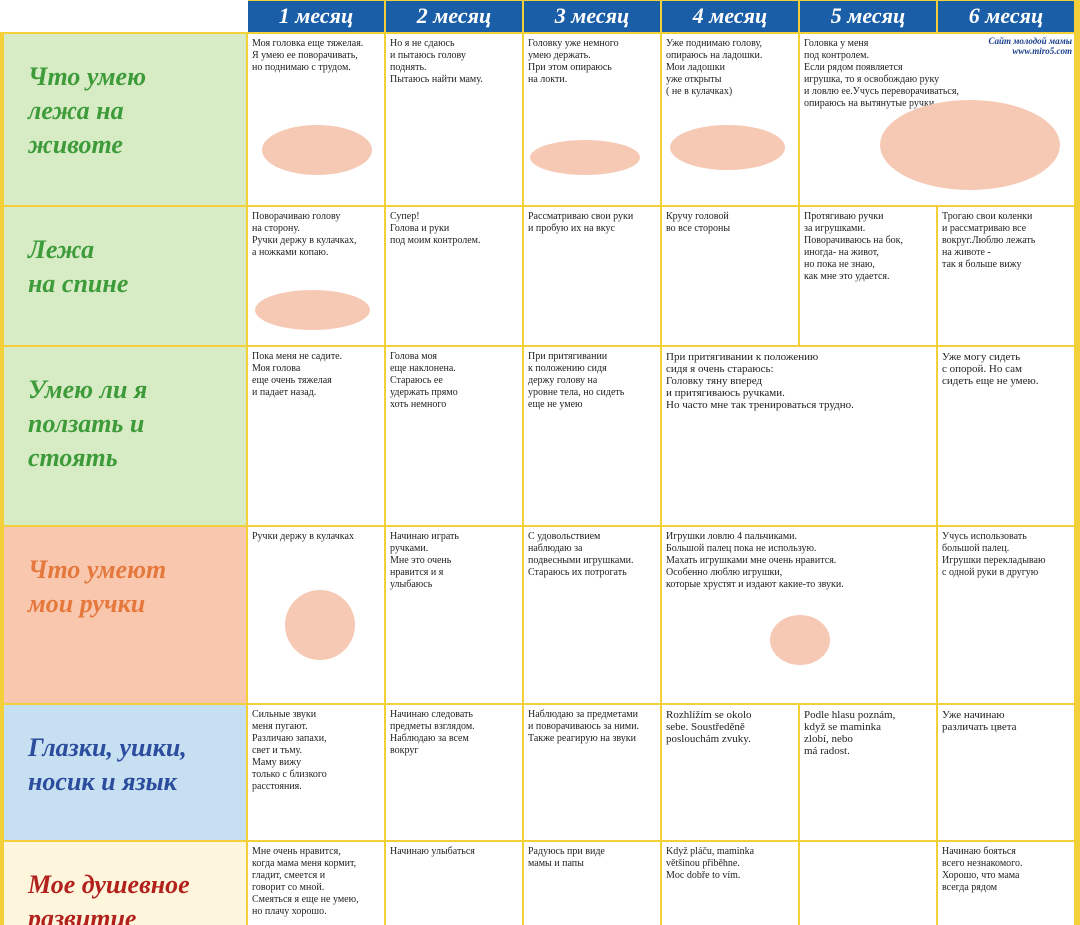 The height and width of the screenshot is (925, 1080). What do you see at coordinates (305, 55) in the screenshot?
I see `cell-line: Я умею ее поворачивать,` at bounding box center [305, 55].